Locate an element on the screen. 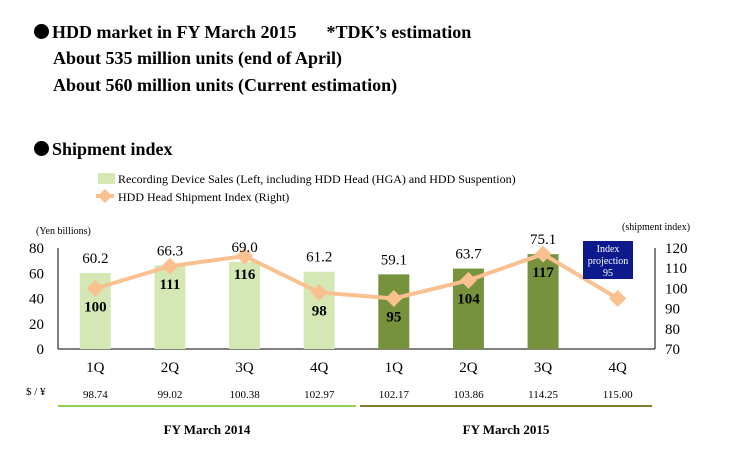 The height and width of the screenshot is (465, 750). index-value-labels: 100 111 116 98 95 104 117 is located at coordinates (319, 295).